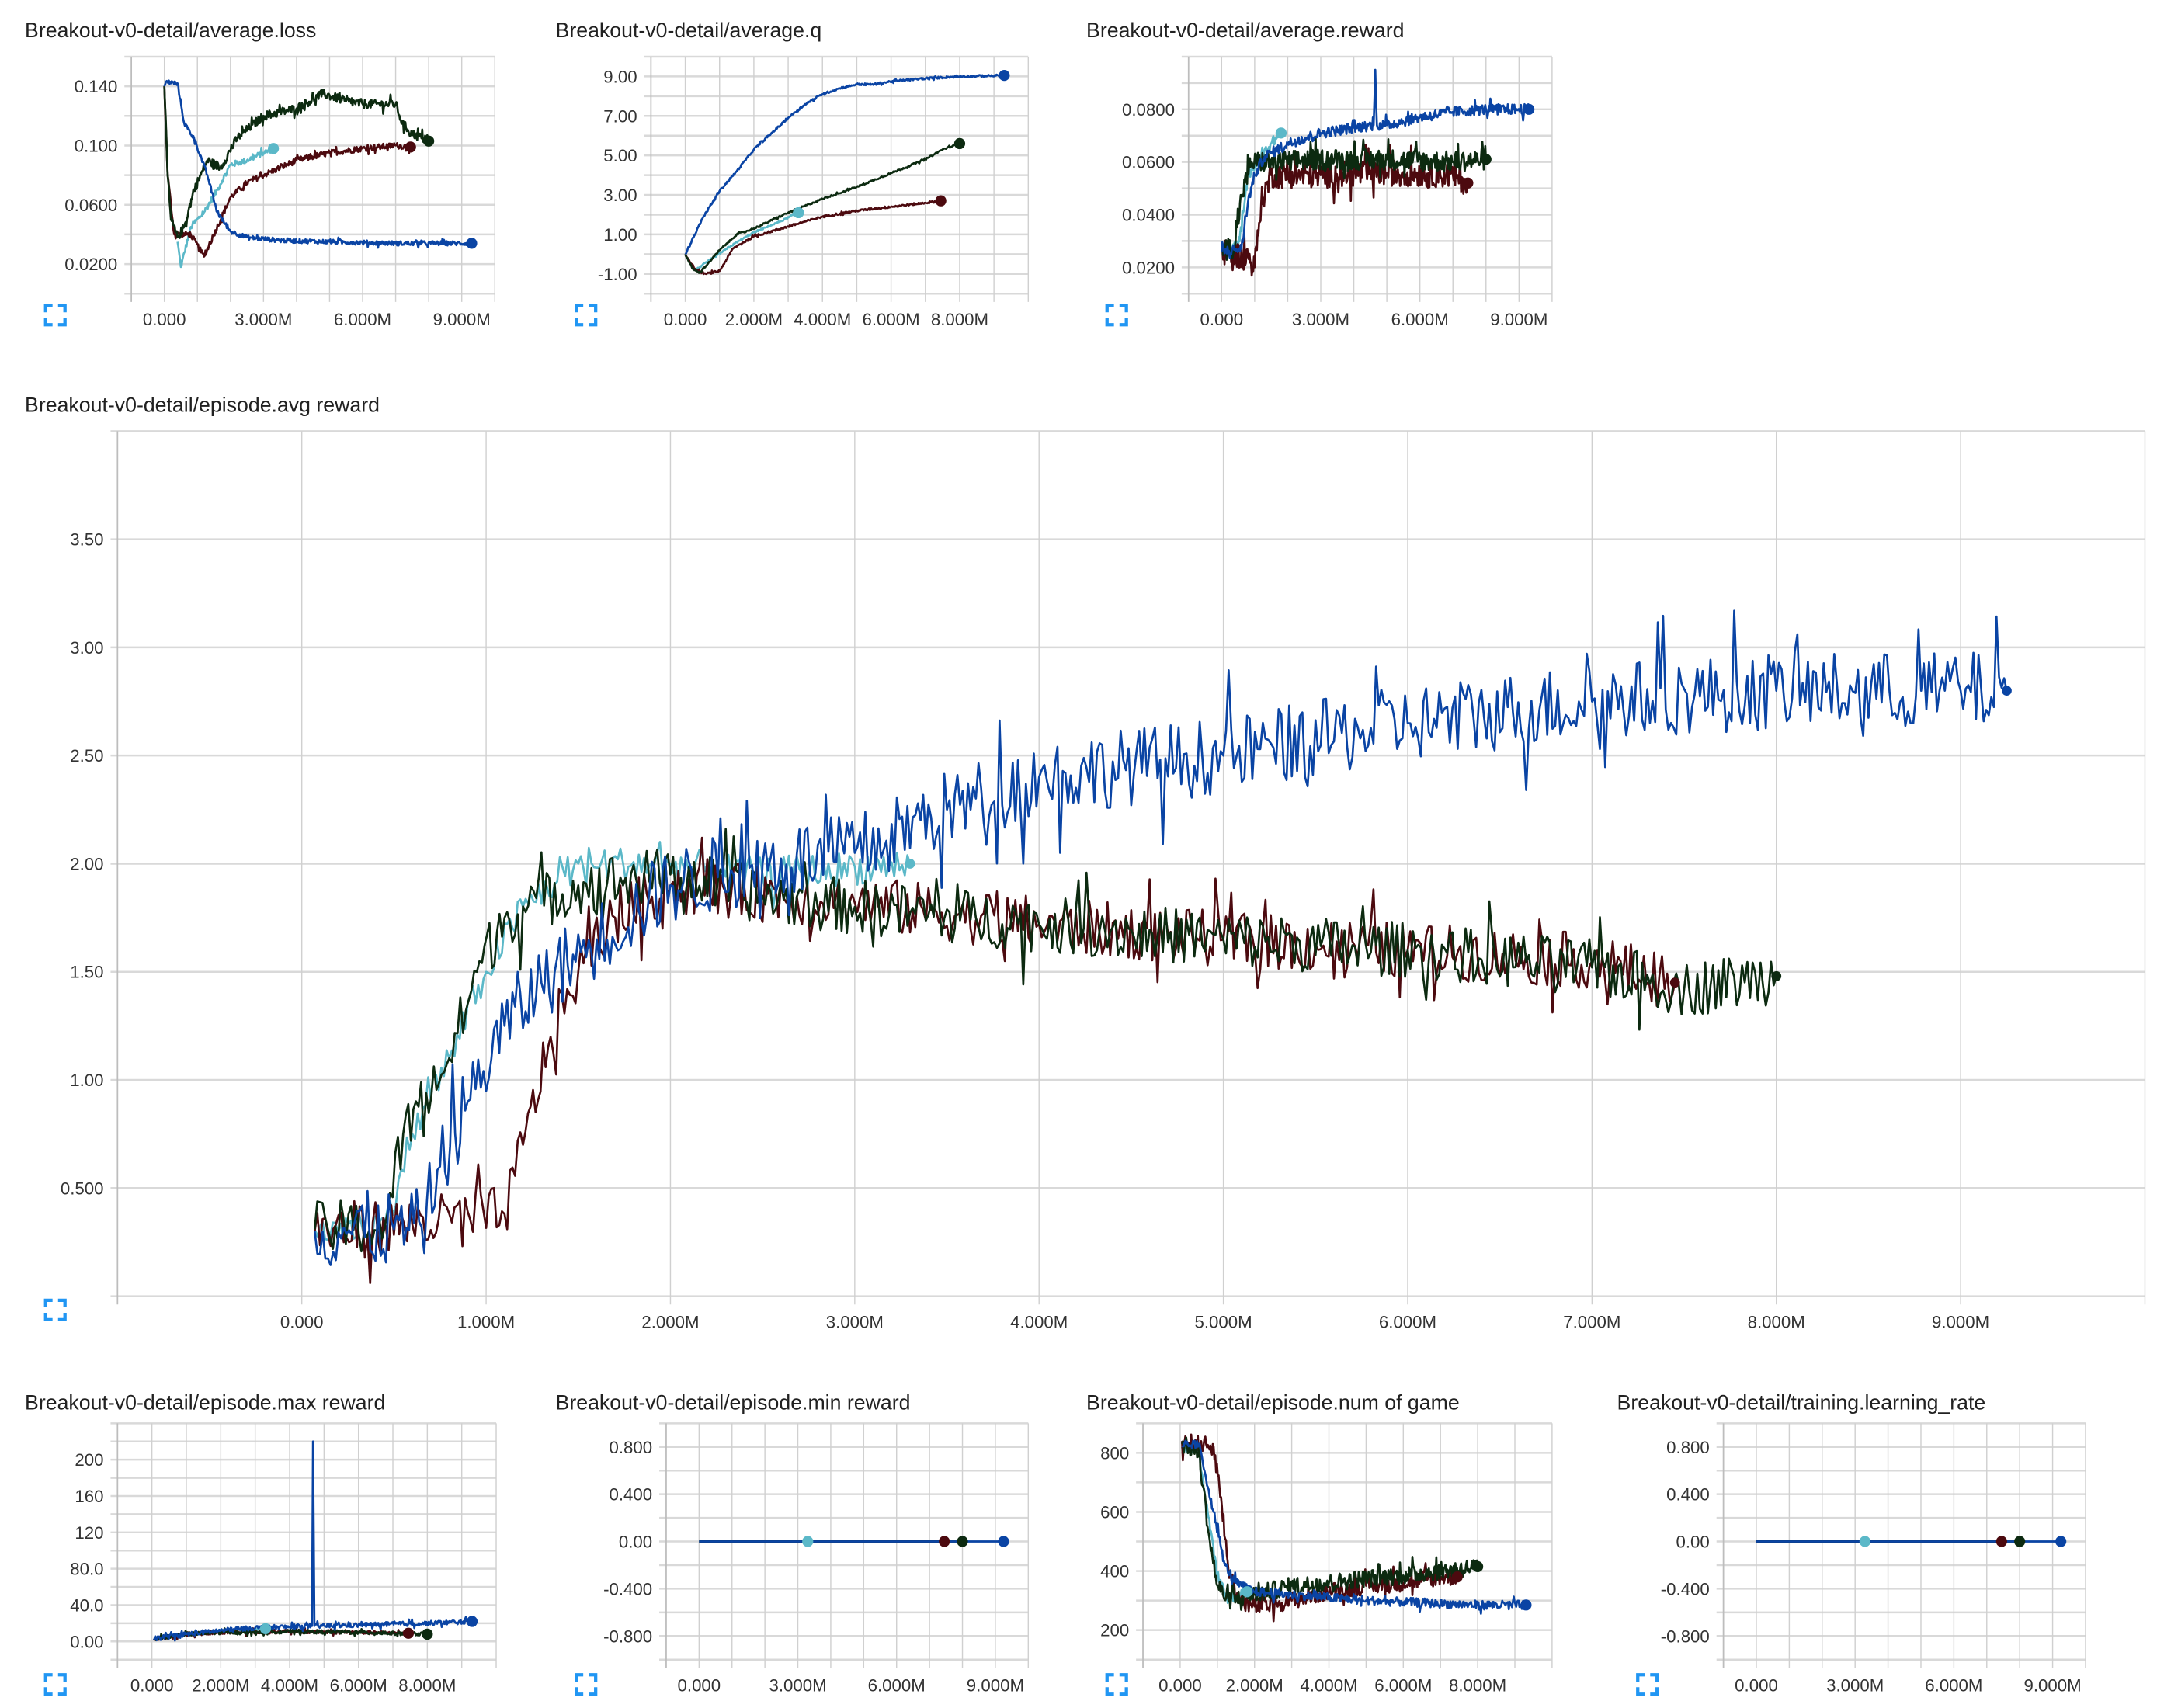 The height and width of the screenshot is (1708, 2157). Describe the element at coordinates (86, 972) in the screenshot. I see `y-tick-label: 1.50` at that location.